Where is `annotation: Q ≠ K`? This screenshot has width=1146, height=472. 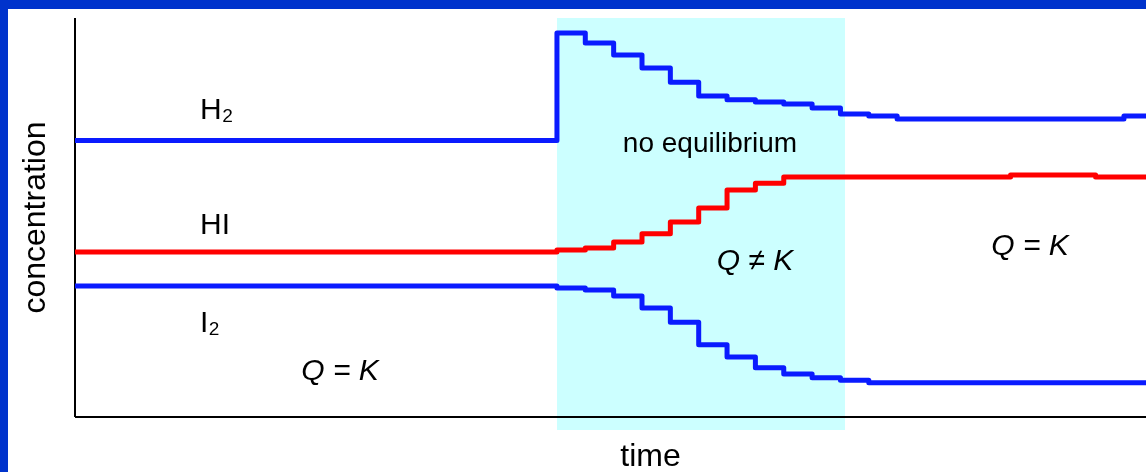
annotation: Q ≠ K is located at coordinates (756, 259).